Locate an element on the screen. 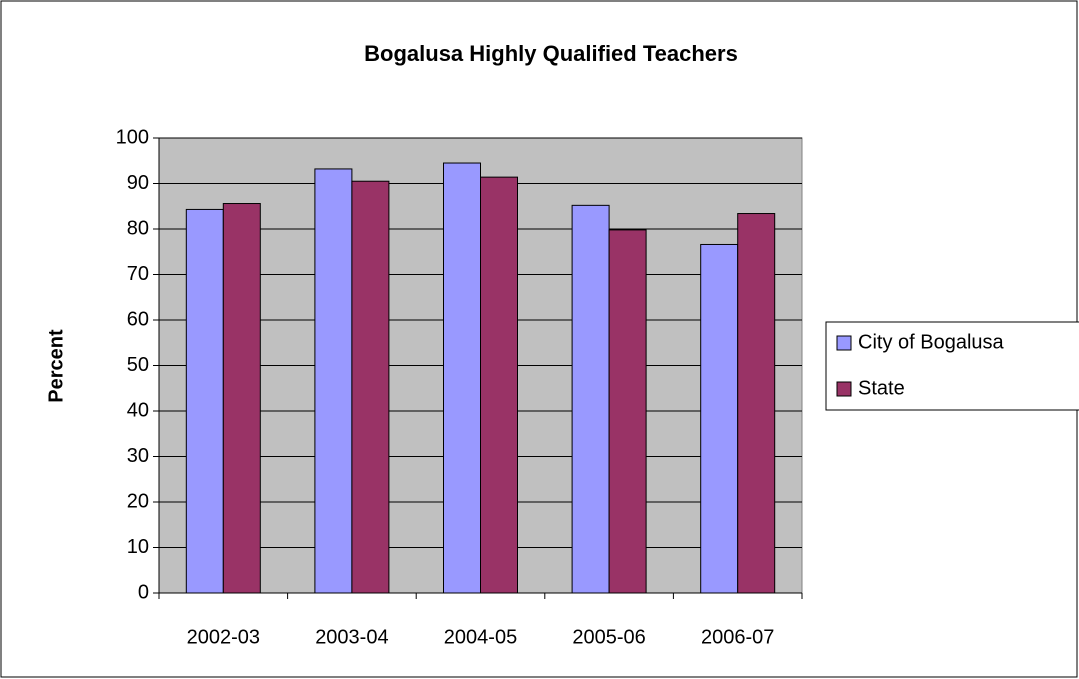  y-tick-label: 10 is located at coordinates (138, 547).